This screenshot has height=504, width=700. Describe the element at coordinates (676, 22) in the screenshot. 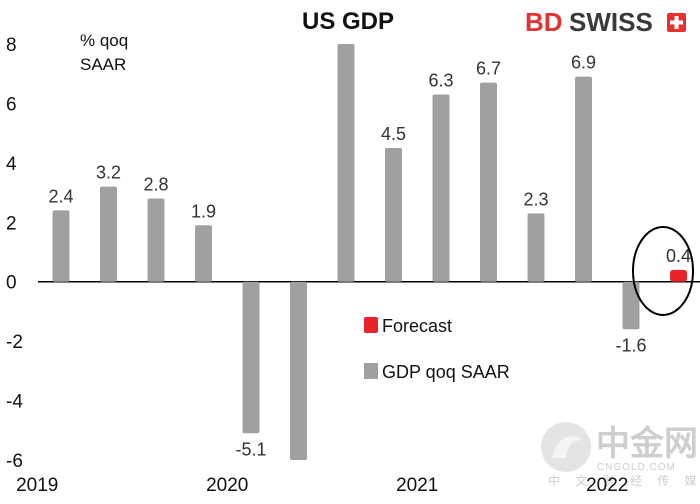

I see `logo-cross-icon` at that location.